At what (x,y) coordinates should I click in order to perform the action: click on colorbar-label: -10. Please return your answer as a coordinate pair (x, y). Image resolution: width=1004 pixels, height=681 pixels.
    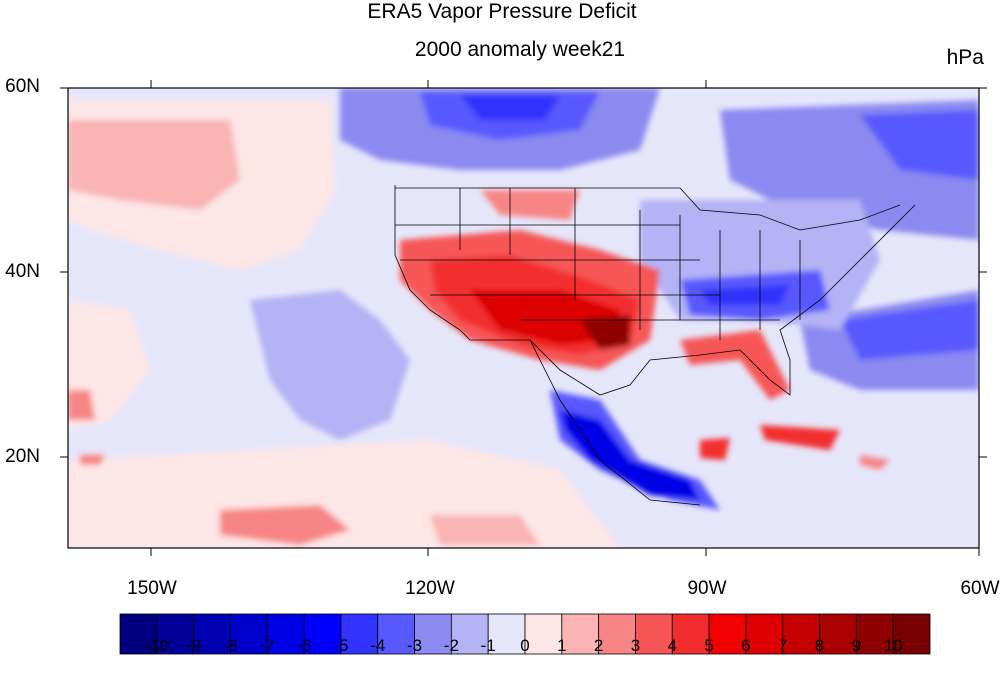
    Looking at the image, I should click on (157, 645).